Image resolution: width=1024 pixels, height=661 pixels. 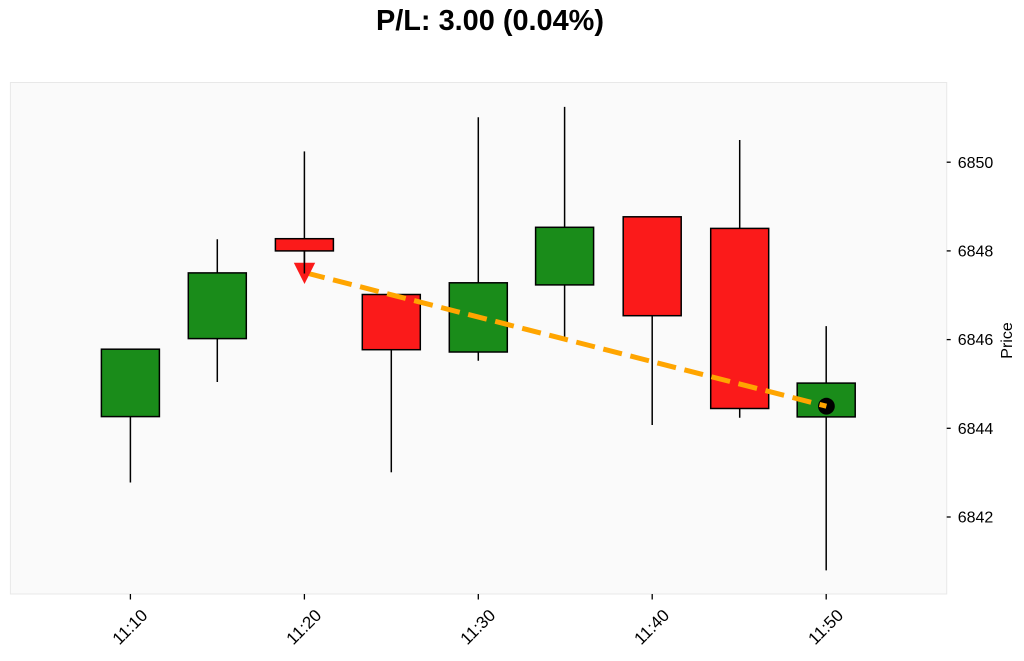 What do you see at coordinates (826, 627) in the screenshot?
I see `svg-text: 11:50` at bounding box center [826, 627].